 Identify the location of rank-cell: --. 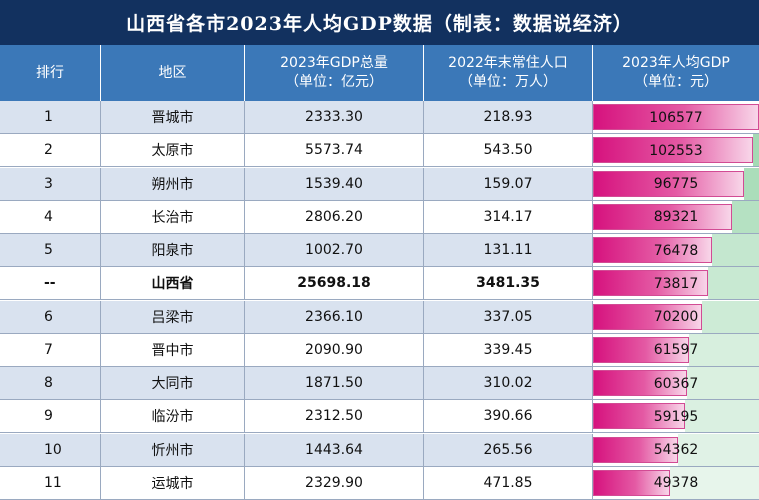
(50, 284).